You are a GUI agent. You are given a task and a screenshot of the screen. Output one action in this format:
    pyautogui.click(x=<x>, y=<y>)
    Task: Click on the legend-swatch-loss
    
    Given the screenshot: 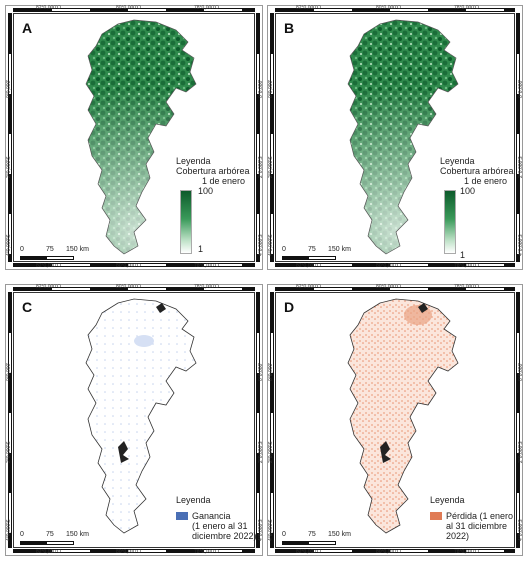 What is the action you would take?
    pyautogui.click(x=436, y=516)
    